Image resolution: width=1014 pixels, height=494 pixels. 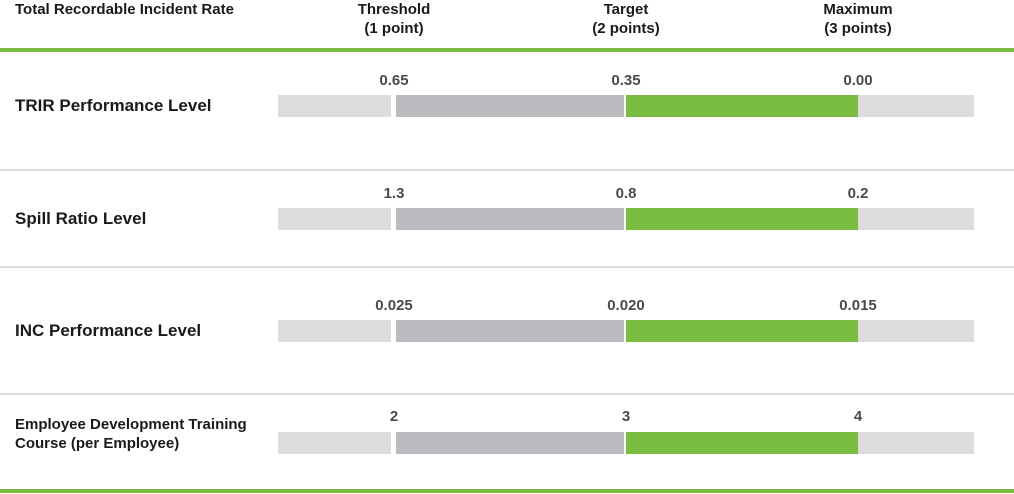 I want to click on tick-threshold: 1.3, so click(x=394, y=193).